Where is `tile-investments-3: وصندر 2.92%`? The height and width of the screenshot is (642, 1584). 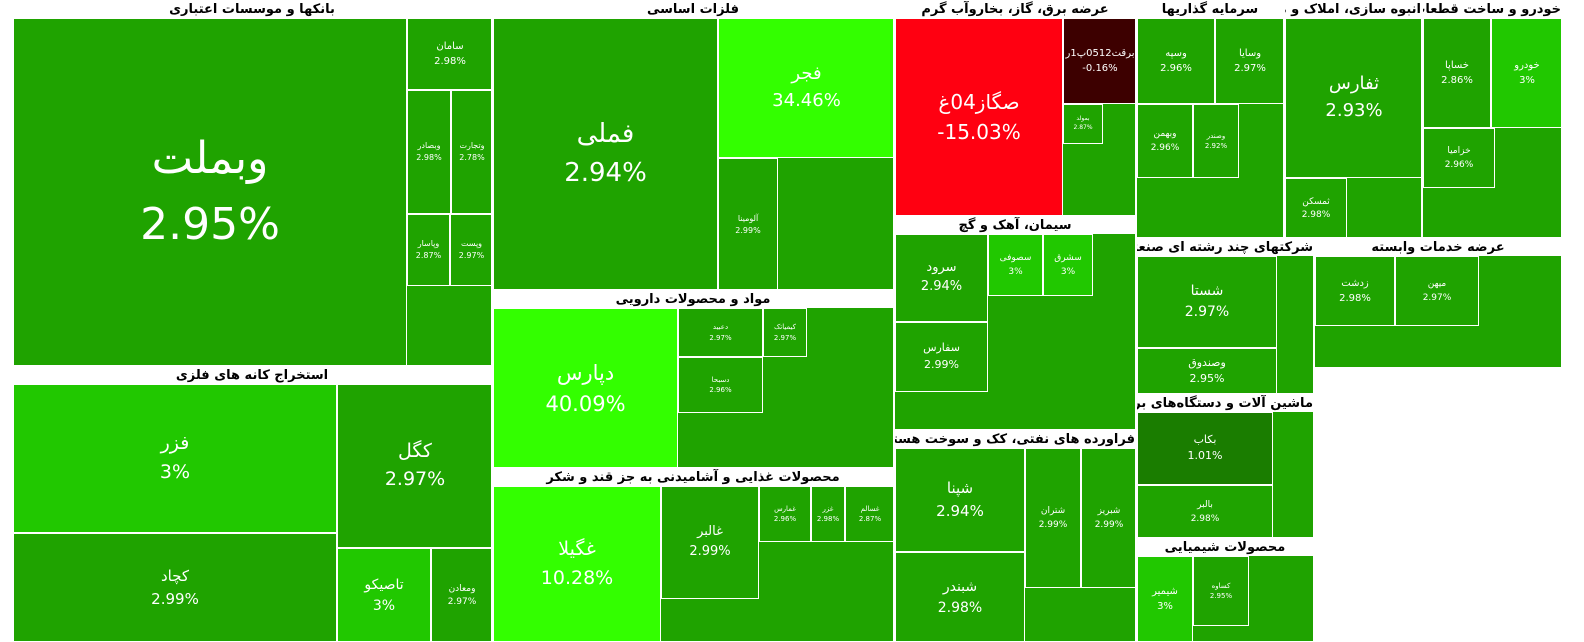 tile-investments-3: وصندر 2.92% is located at coordinates (1216, 141).